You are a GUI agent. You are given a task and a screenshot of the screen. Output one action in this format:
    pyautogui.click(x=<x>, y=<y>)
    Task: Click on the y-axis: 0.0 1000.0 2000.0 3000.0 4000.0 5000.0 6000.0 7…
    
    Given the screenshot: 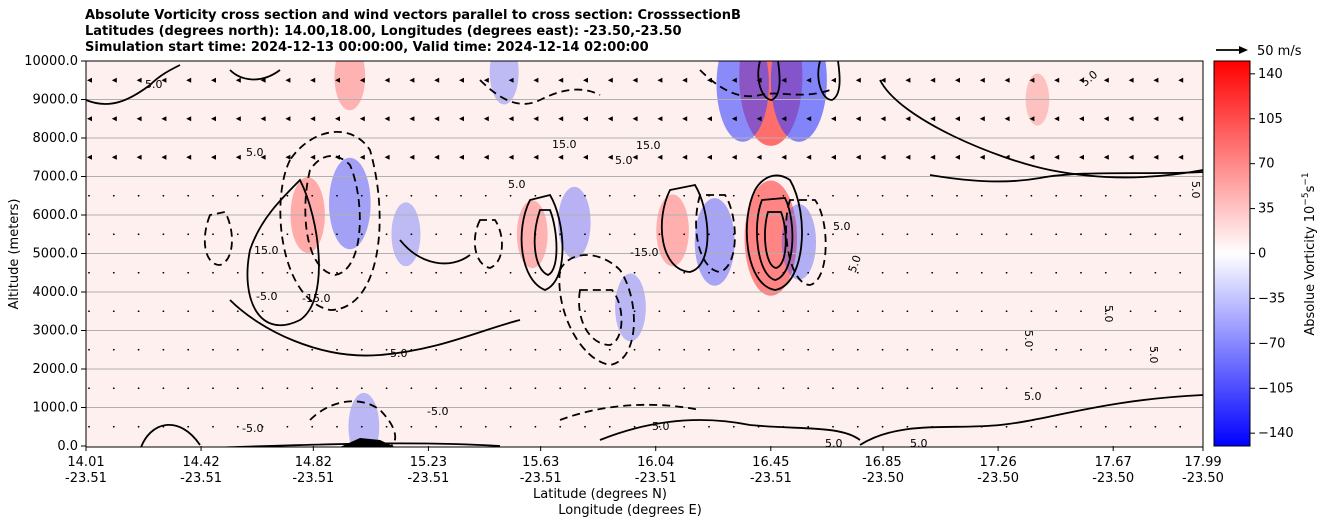 What is the action you would take?
    pyautogui.click(x=55, y=254)
    